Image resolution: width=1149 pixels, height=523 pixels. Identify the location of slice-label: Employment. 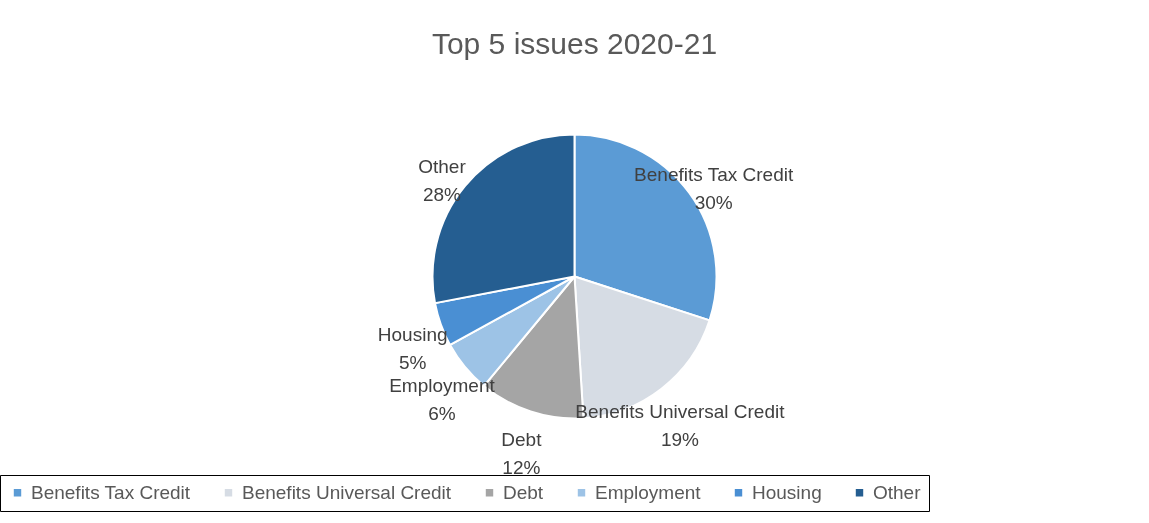
(442, 386).